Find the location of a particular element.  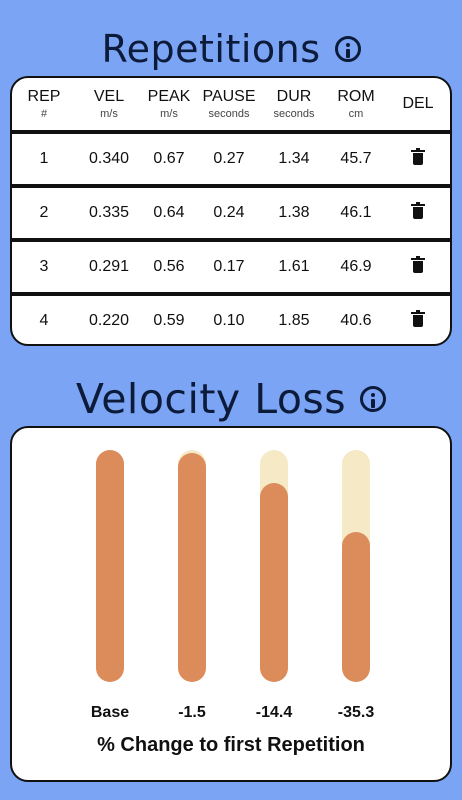

cell-rep: 1 is located at coordinates (44, 158).